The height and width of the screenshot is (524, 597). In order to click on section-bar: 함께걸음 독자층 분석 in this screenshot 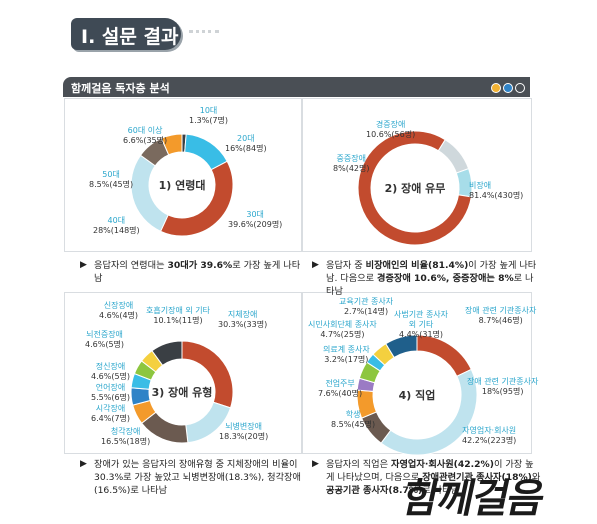, I will do `click(296, 87)`.